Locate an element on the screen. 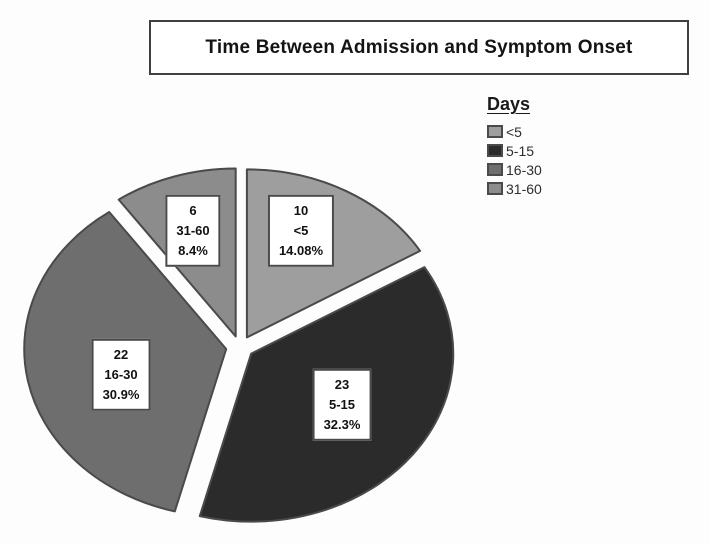 Image resolution: width=709 pixels, height=545 pixels. legend-item-label: 31-60 is located at coordinates (524, 188).